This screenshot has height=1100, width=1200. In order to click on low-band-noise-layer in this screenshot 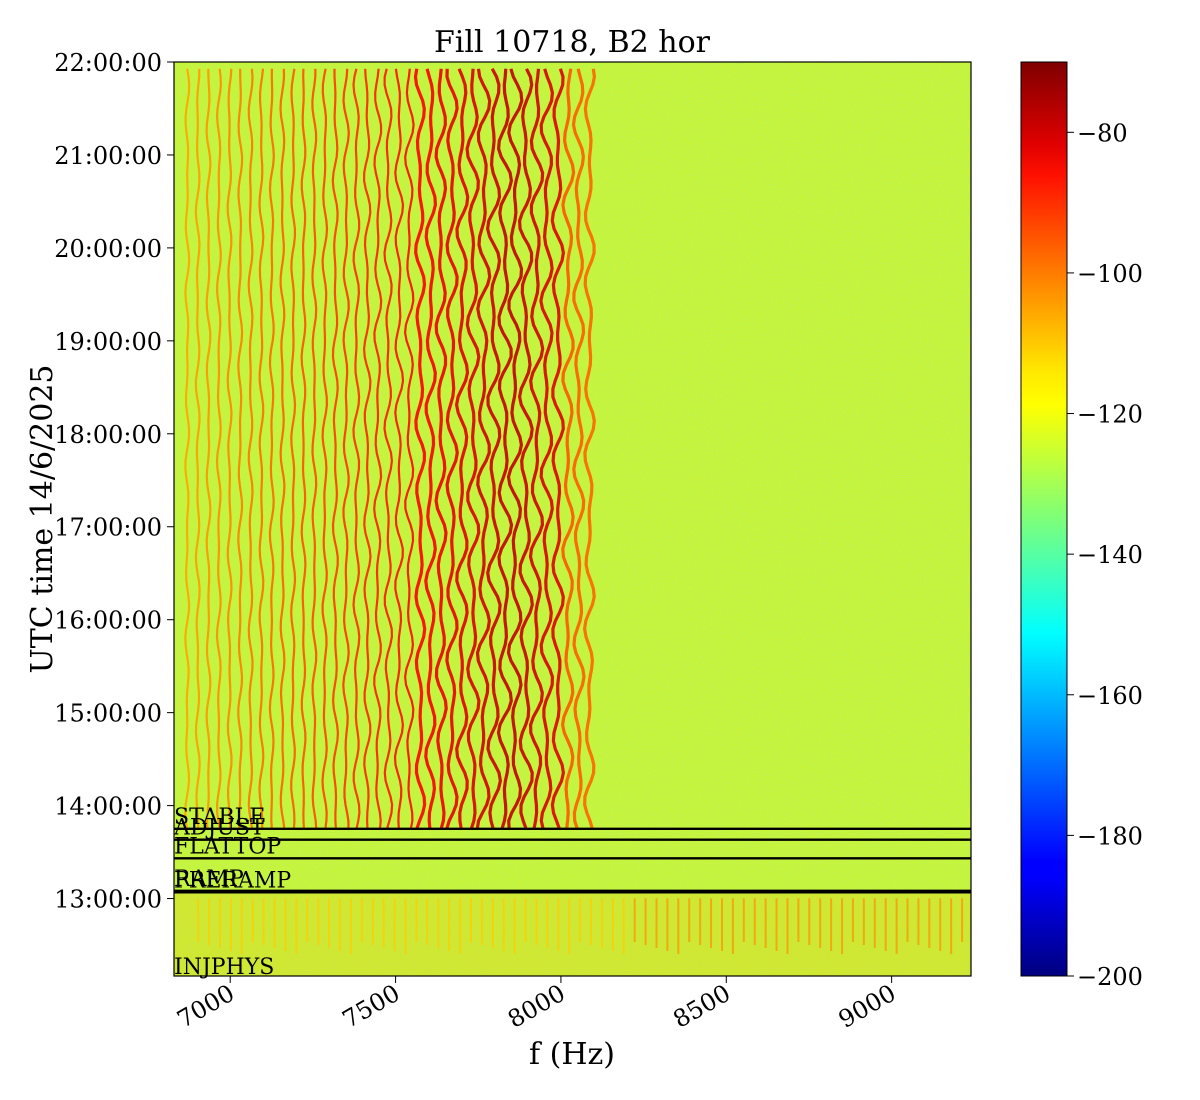, I will do `click(572, 934)`.